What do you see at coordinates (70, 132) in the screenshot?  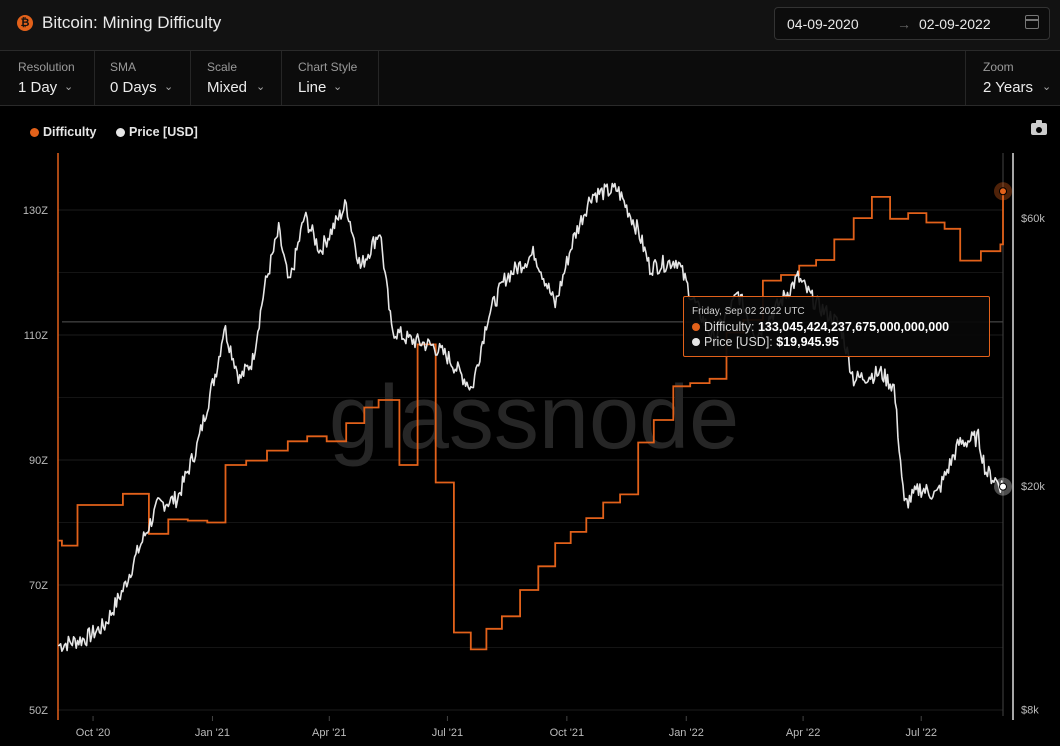 I see `legend-difficulty-label: Difficulty` at bounding box center [70, 132].